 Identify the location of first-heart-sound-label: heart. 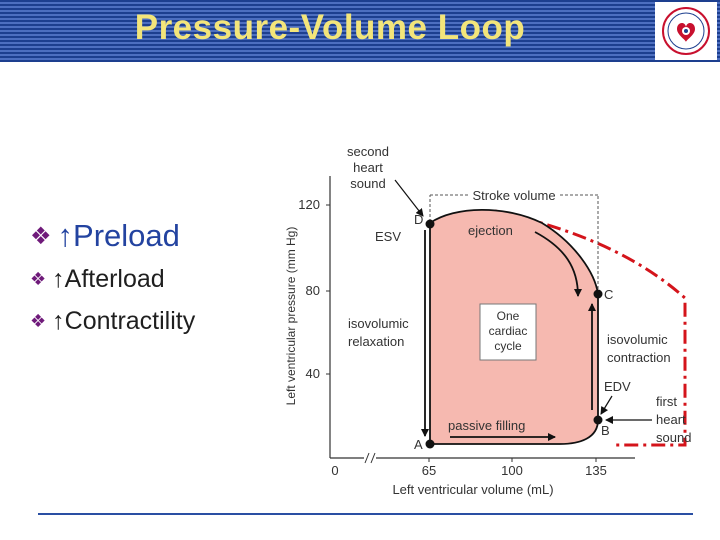
(671, 419).